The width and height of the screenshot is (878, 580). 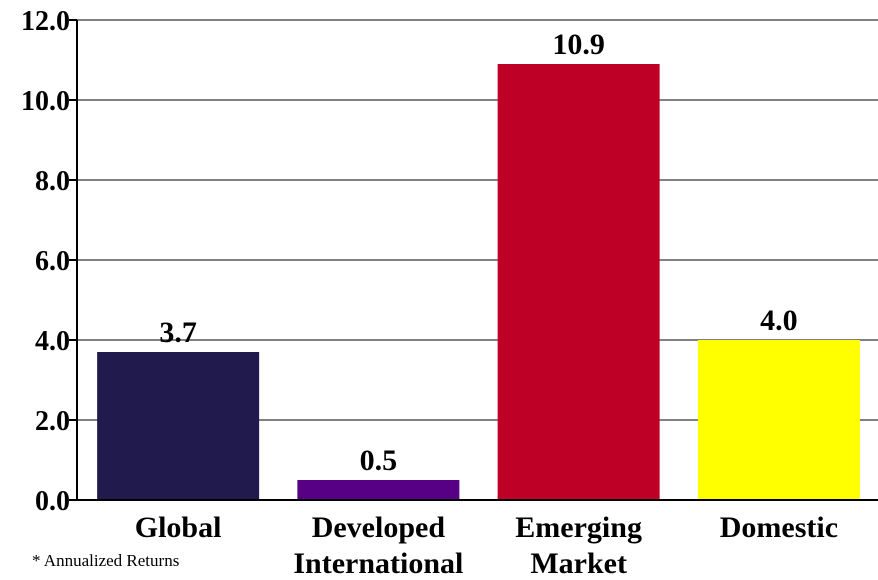 I want to click on category-label: Developed, so click(x=379, y=527).